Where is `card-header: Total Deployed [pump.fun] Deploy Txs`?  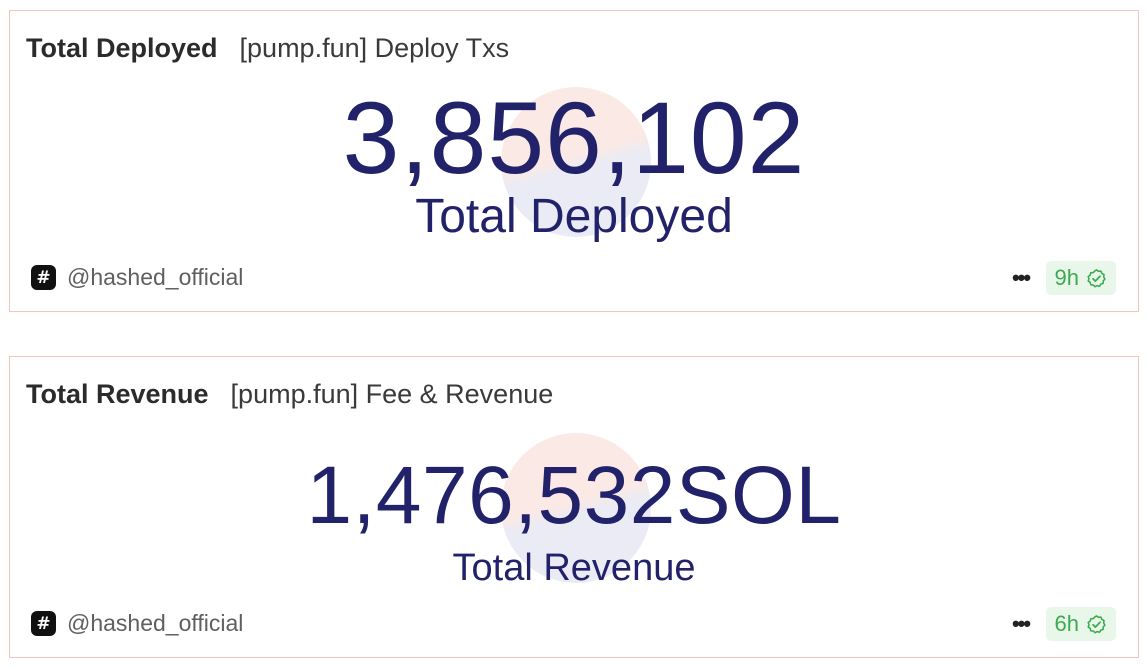
card-header: Total Deployed [pump.fun] Deploy Txs is located at coordinates (267, 48).